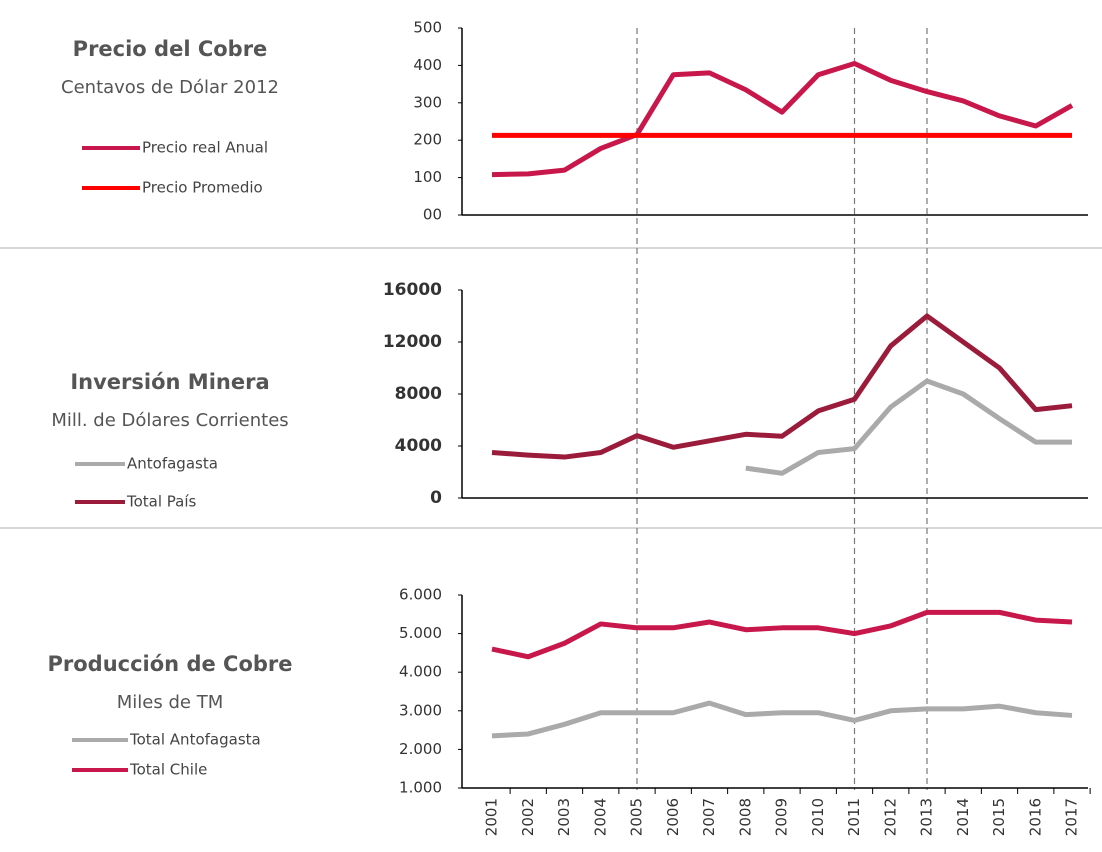 The width and height of the screenshot is (1102, 852). What do you see at coordinates (492, 817) in the screenshot?
I see `x-tick-label: 2001` at bounding box center [492, 817].